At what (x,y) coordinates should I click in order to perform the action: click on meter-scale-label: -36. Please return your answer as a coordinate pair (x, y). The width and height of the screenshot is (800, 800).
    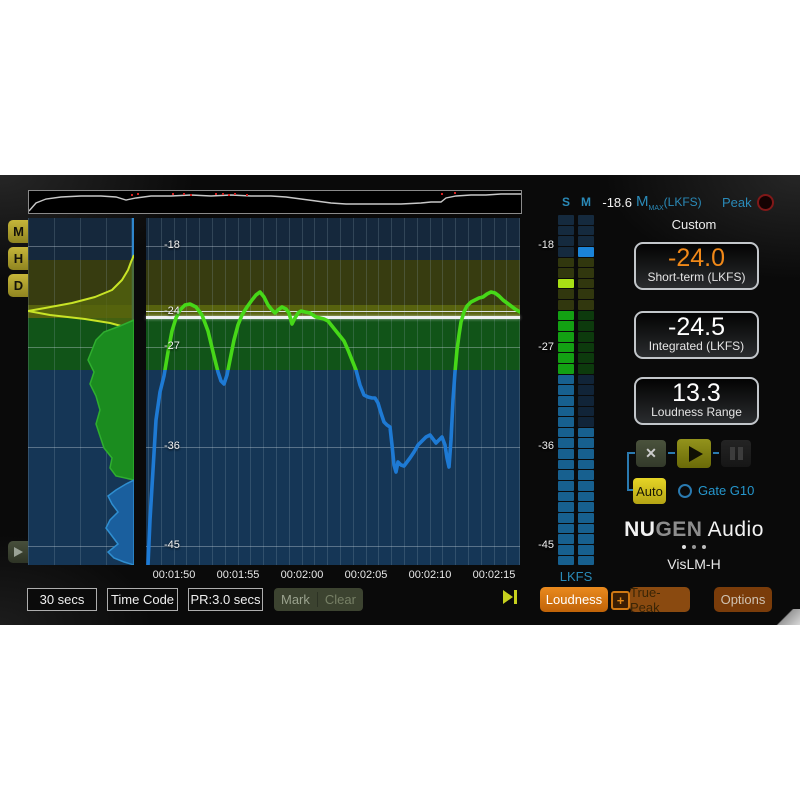
    Looking at the image, I should click on (546, 446).